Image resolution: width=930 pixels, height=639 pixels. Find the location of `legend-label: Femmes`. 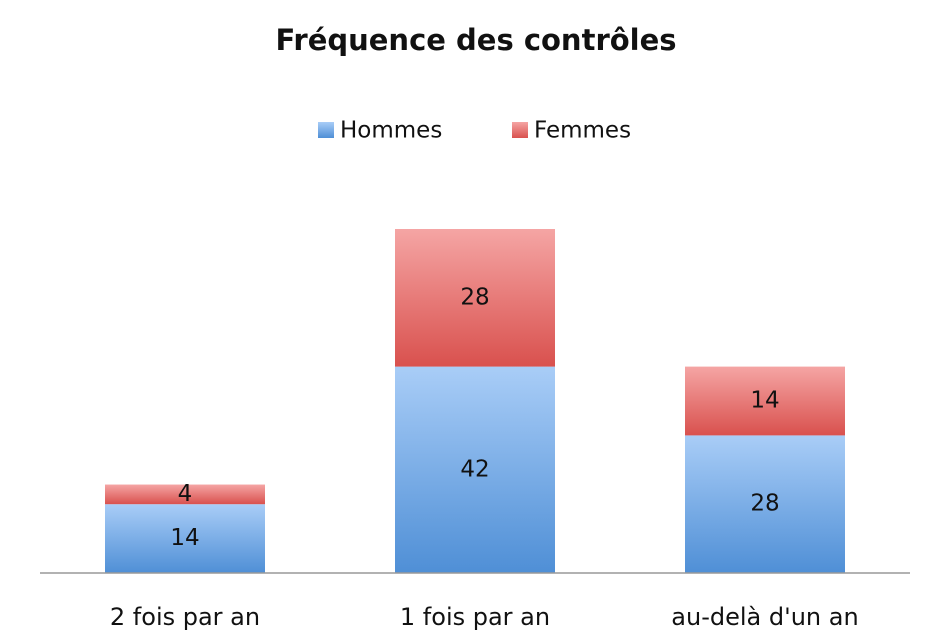

legend-label: Femmes is located at coordinates (582, 131).